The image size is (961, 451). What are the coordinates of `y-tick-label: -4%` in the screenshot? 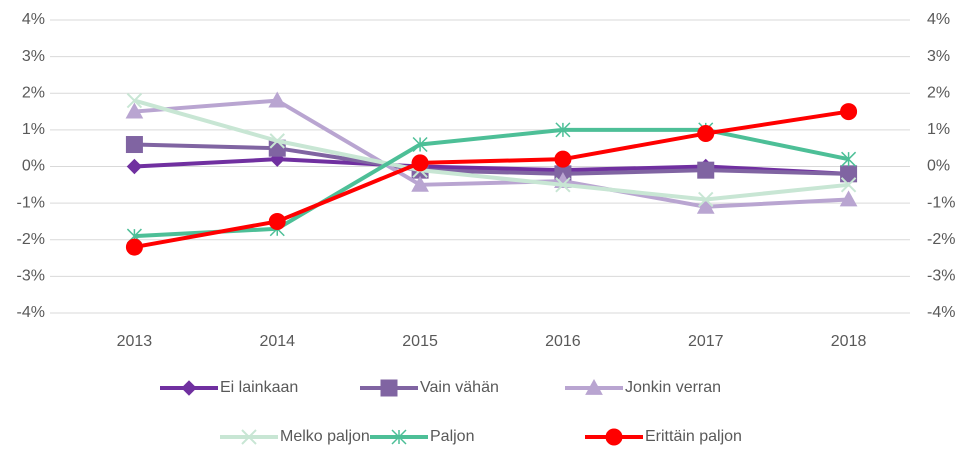 It's located at (31, 312).